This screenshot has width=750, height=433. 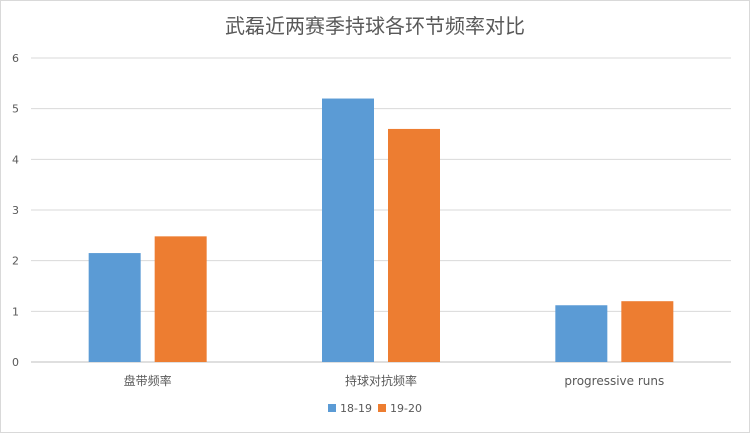 What do you see at coordinates (15, 109) in the screenshot?
I see `y-tick-label: 5` at bounding box center [15, 109].